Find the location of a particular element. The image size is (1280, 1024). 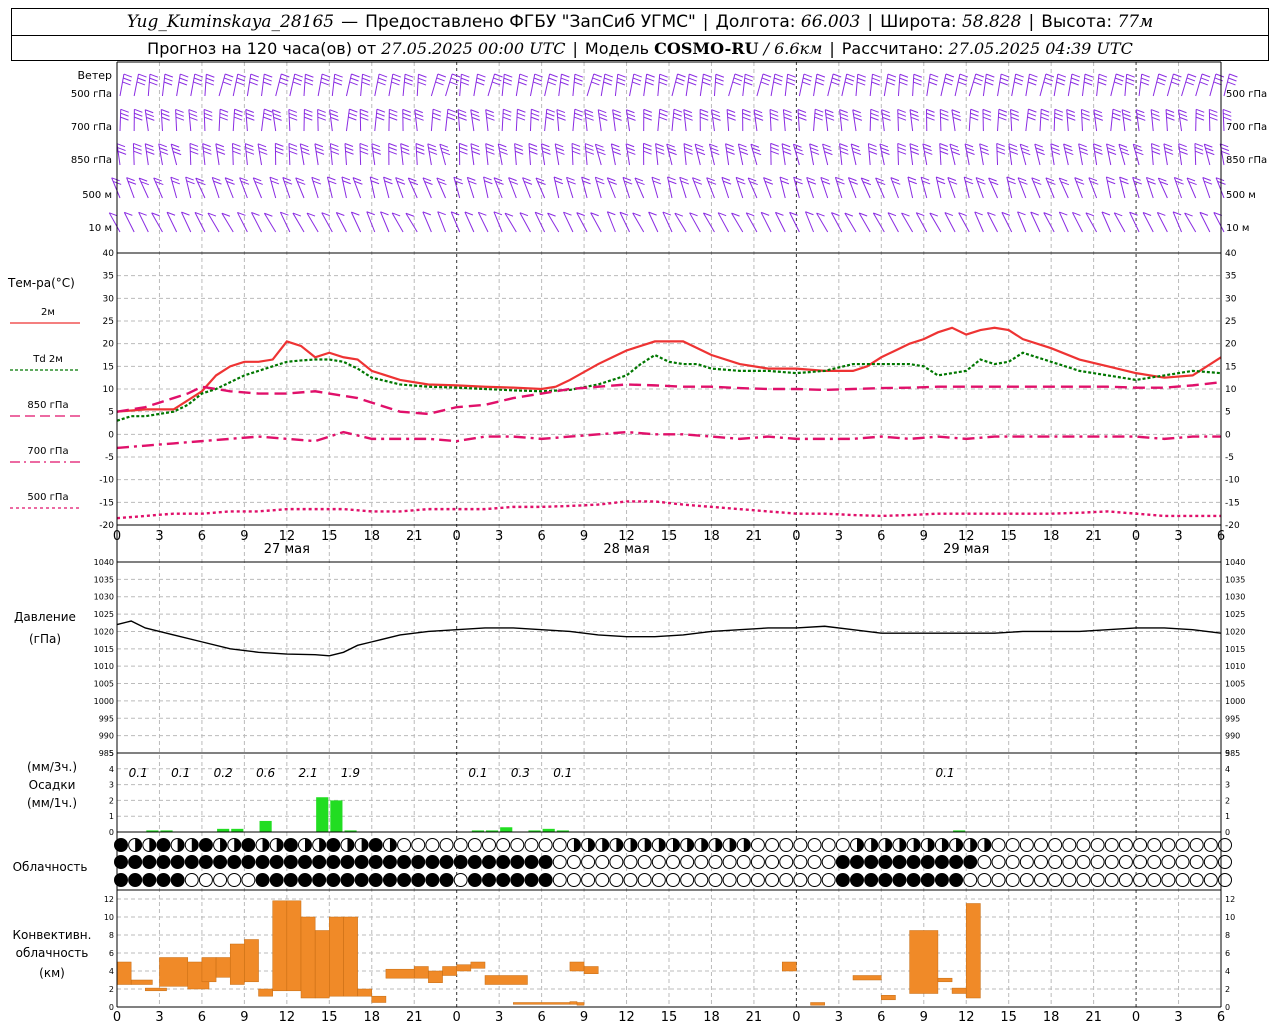

y-tick-label: 25 is located at coordinates (108, 322).